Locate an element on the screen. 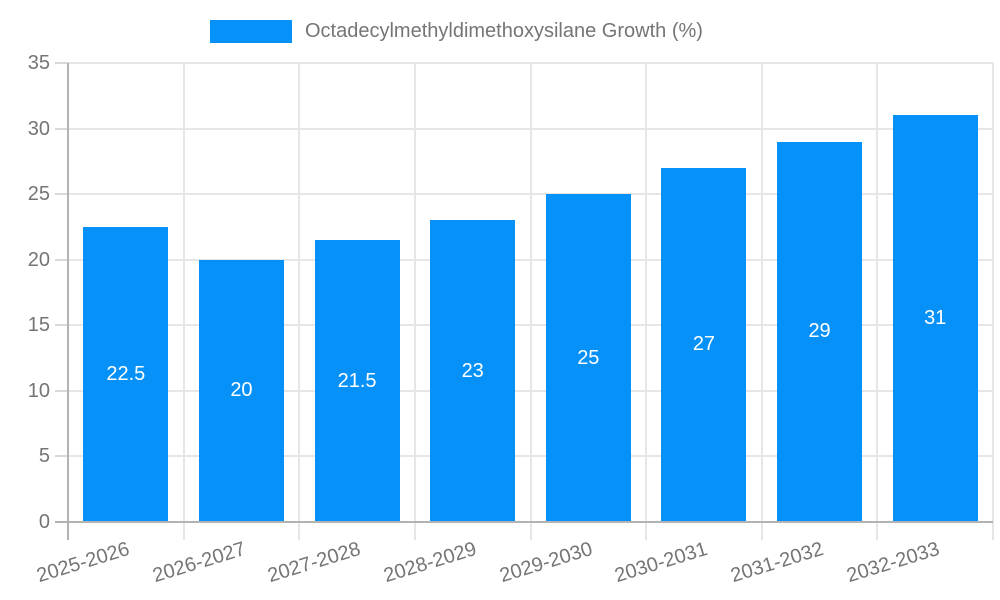 The image size is (1000, 600). y-tick-label: 20 is located at coordinates (38, 259).